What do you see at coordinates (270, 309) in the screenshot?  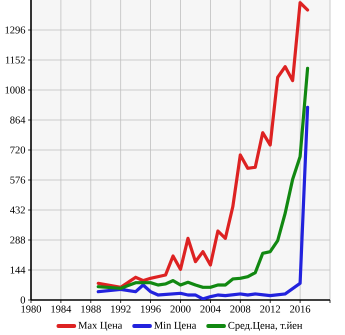 I see `x-tick-label: 2012` at bounding box center [270, 309].